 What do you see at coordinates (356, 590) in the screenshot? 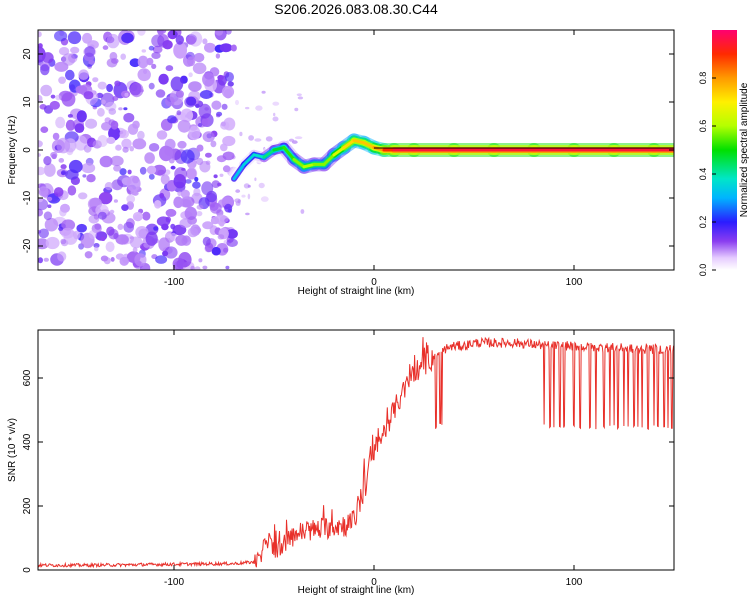
I see `snr-xlabel: Height of straight line (km)` at bounding box center [356, 590].